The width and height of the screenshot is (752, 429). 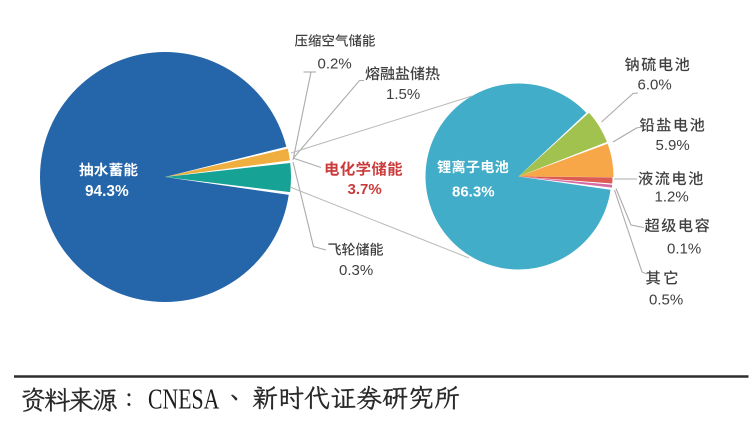 What do you see at coordinates (673, 145) in the screenshot?
I see `svg-text: 5.9%` at bounding box center [673, 145].